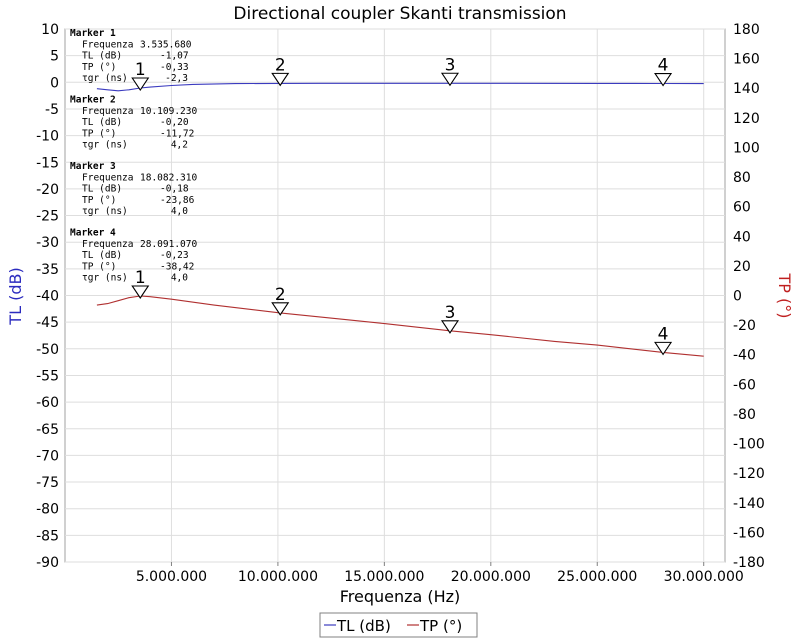 This screenshot has height=640, width=800. What do you see at coordinates (744, 415) in the screenshot?
I see `y-right-tick-label: -80` at bounding box center [744, 415].